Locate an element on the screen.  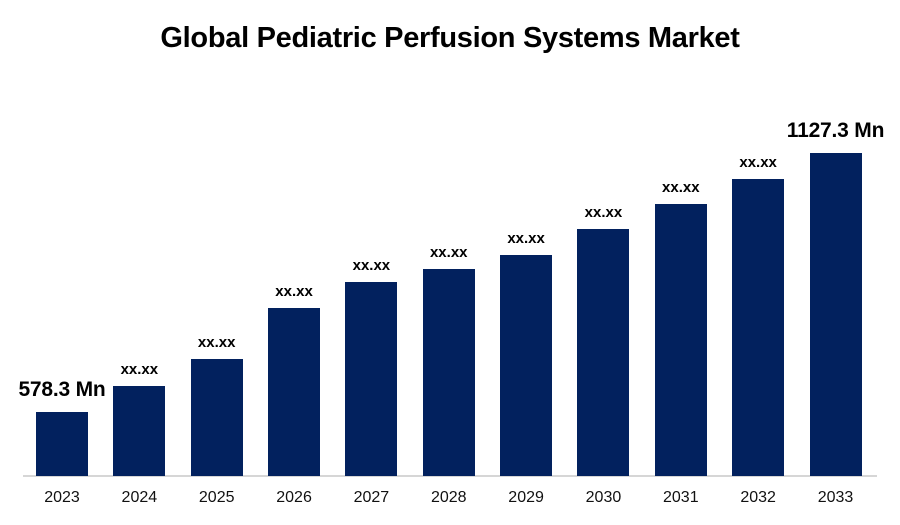
bar-value-2033: 1127.3 Mn is located at coordinates (835, 130).